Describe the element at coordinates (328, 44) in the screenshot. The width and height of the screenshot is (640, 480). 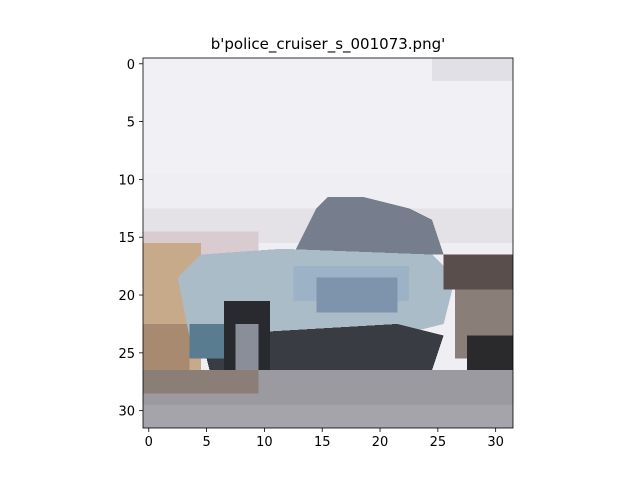
I see `chart-title: b'police_cruiser_s_001073.png'` at that location.